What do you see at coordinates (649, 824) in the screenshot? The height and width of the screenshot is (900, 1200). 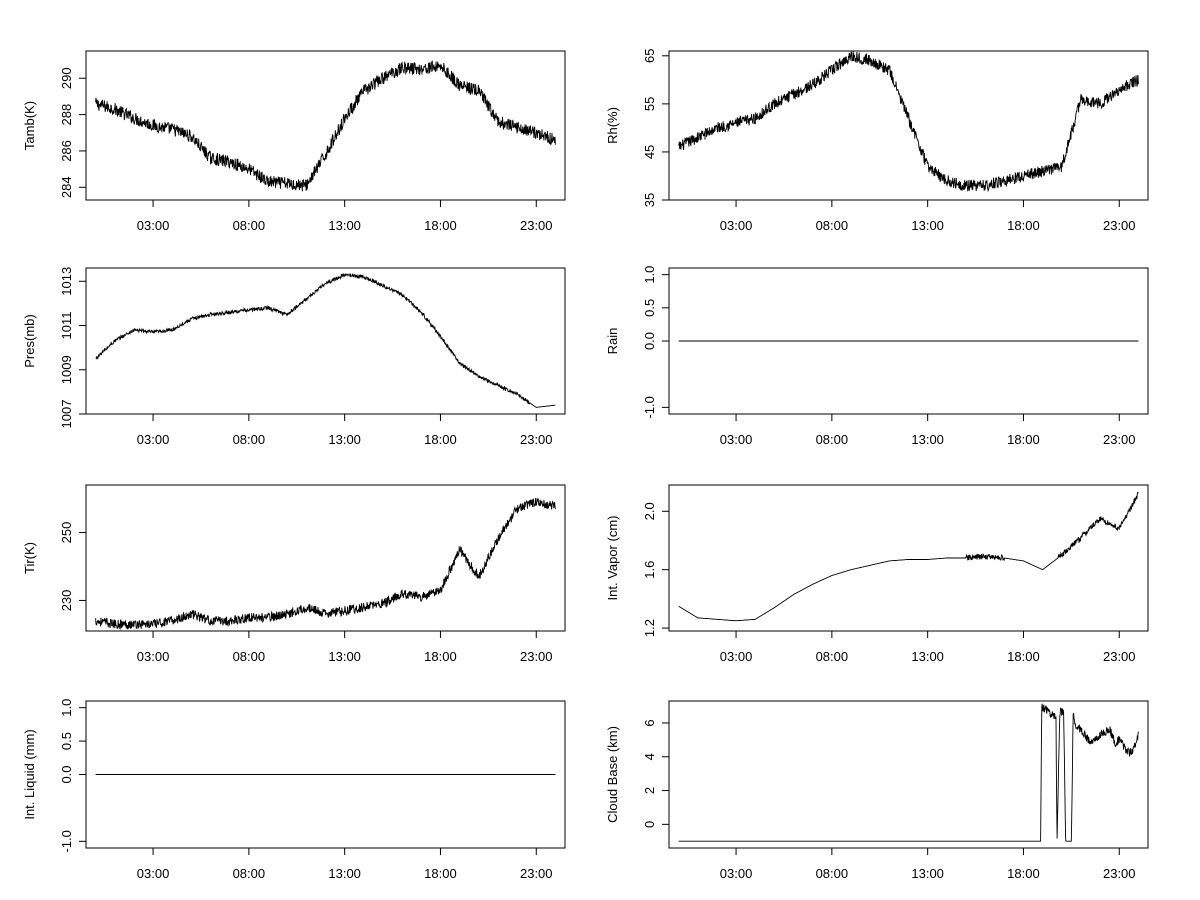 I see `y-tick-label: 0` at bounding box center [649, 824].